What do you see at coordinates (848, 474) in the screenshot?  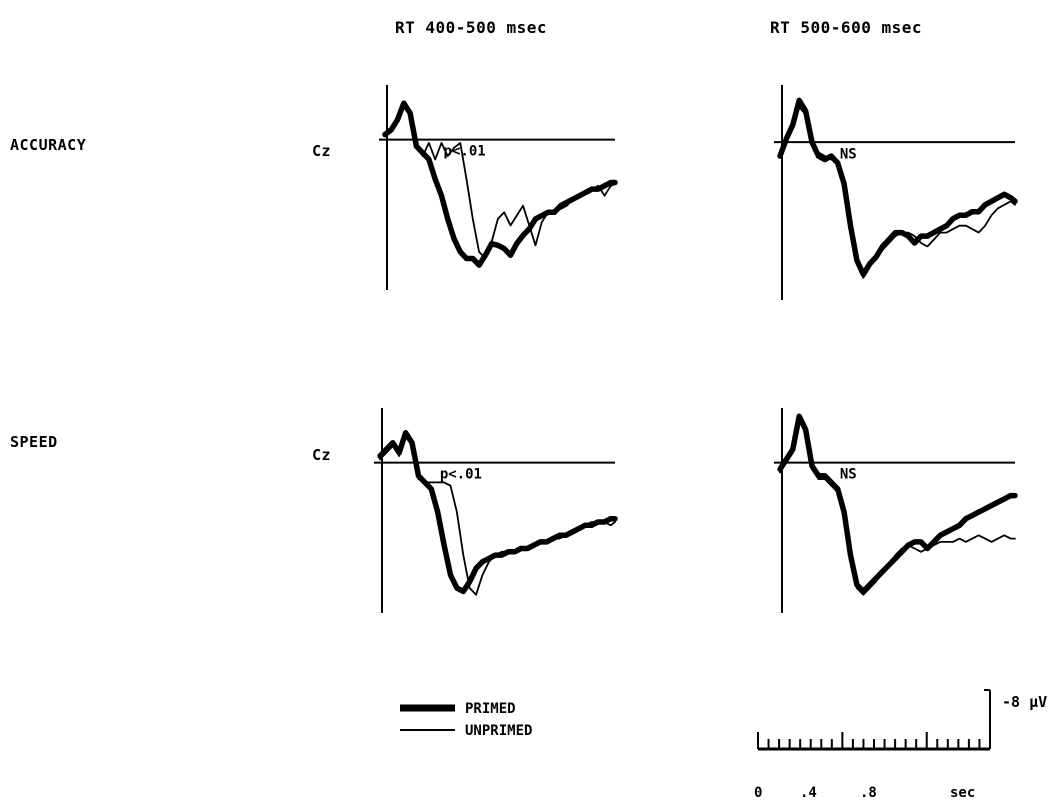 I see `panel-3-significance-label: NS` at bounding box center [848, 474].